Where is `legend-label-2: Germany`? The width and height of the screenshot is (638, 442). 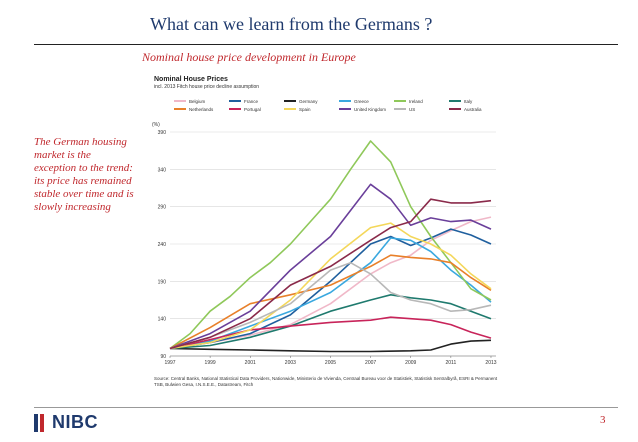 legend-label-2: Germany is located at coordinates (308, 101).